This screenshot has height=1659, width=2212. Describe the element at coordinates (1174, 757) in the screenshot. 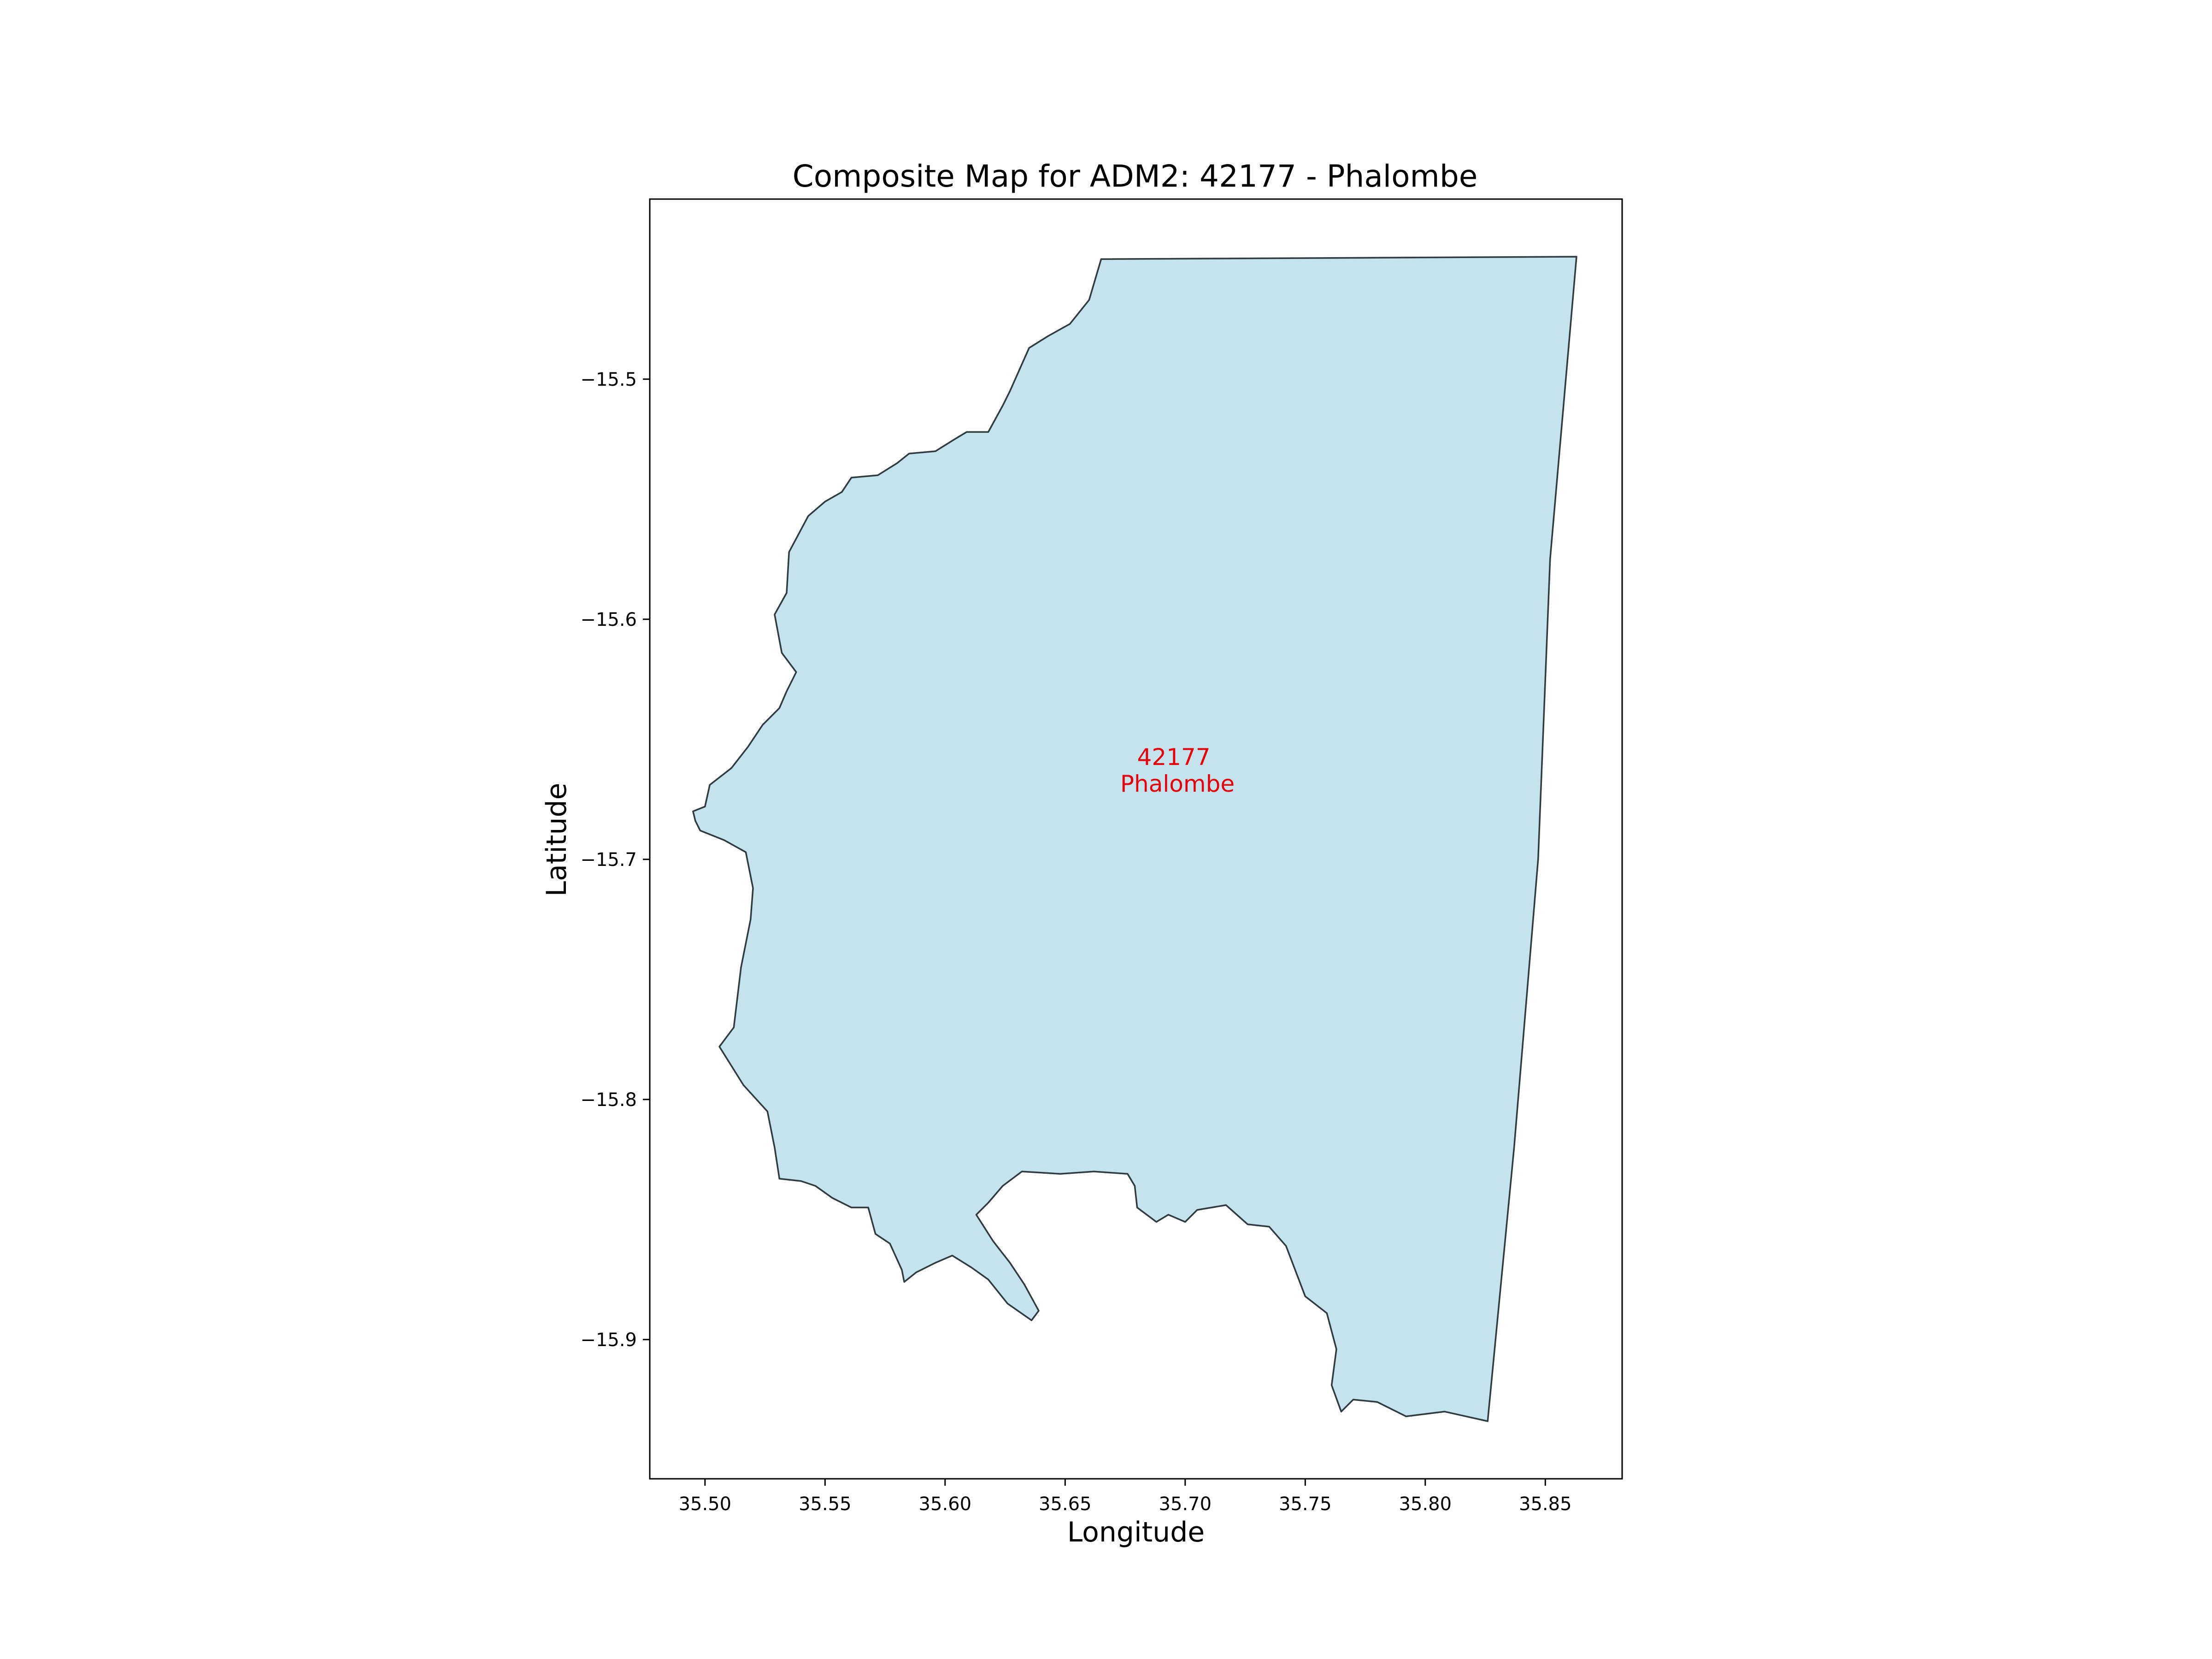

I see `region-id-label: 42177` at that location.